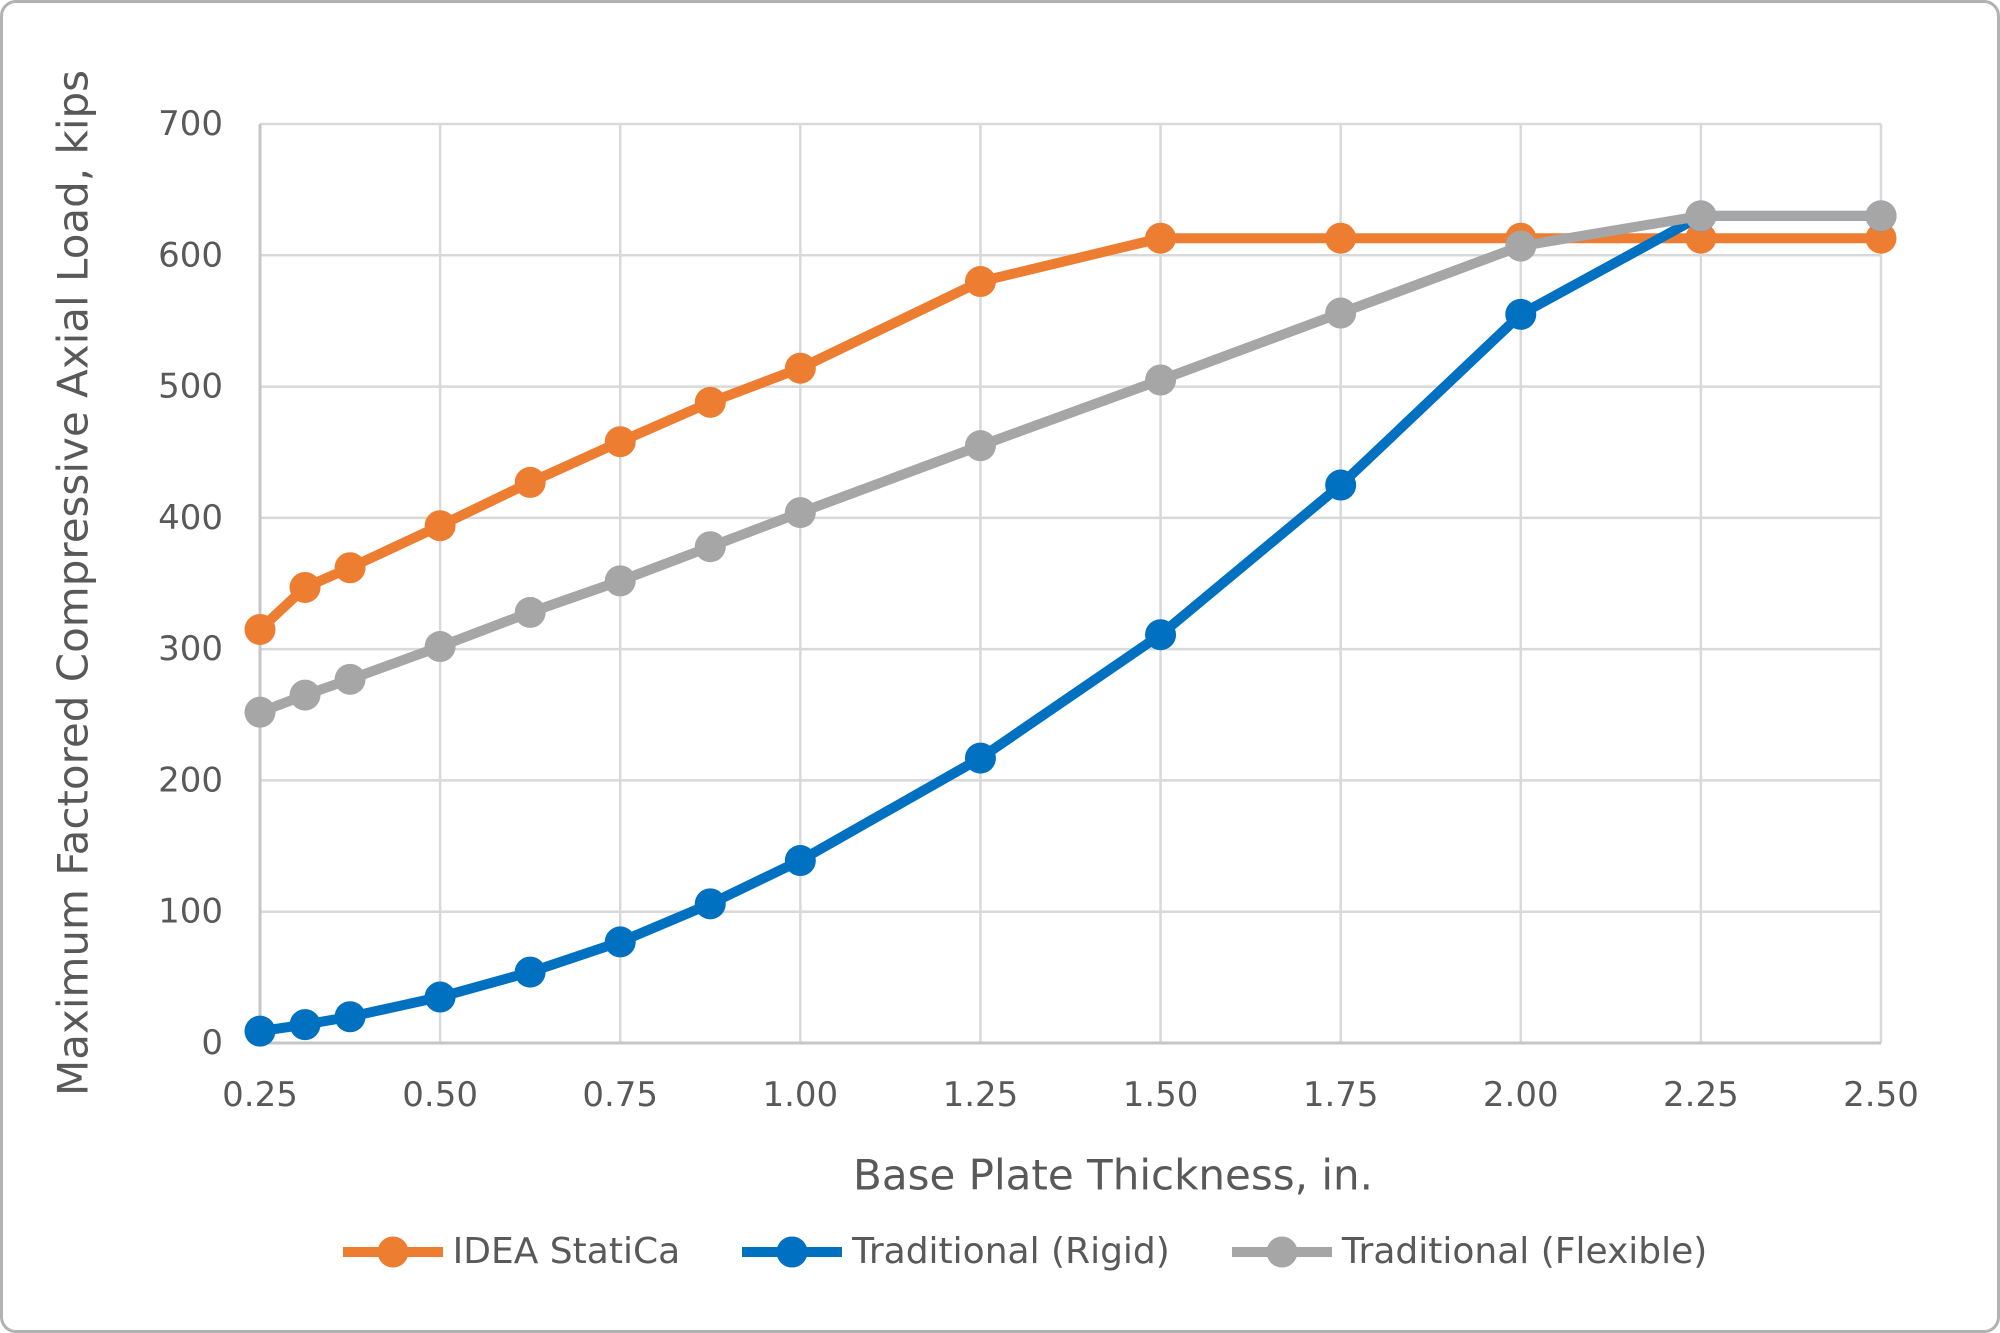 Image resolution: width=2000 pixels, height=1333 pixels. What do you see at coordinates (1341, 485) in the screenshot?
I see `marker-Traditional (Rigid)-1.75` at bounding box center [1341, 485].